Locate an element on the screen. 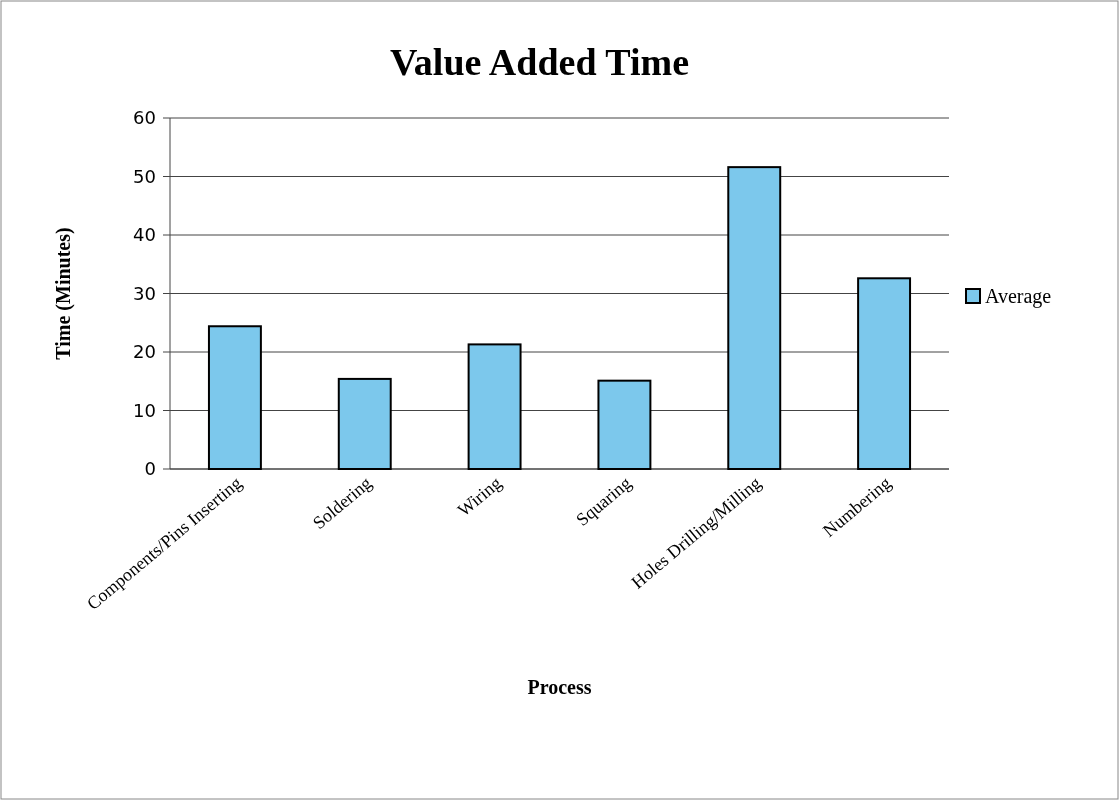  y-tick-label: 60 is located at coordinates (144, 118).